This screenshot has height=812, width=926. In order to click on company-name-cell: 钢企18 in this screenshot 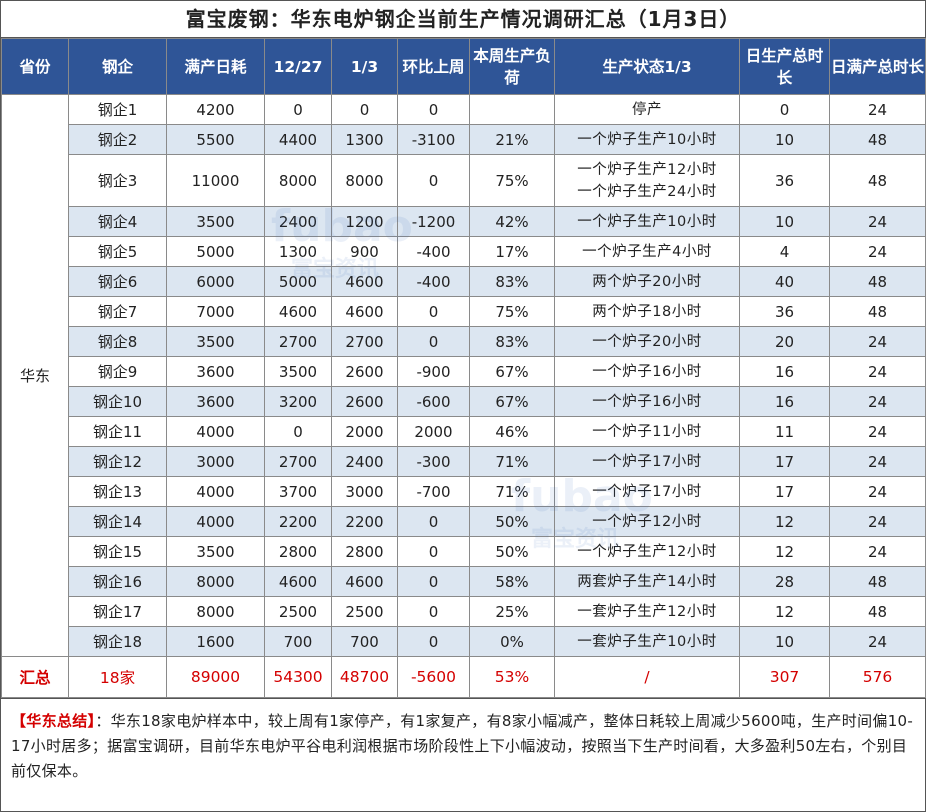, I will do `click(117, 641)`.